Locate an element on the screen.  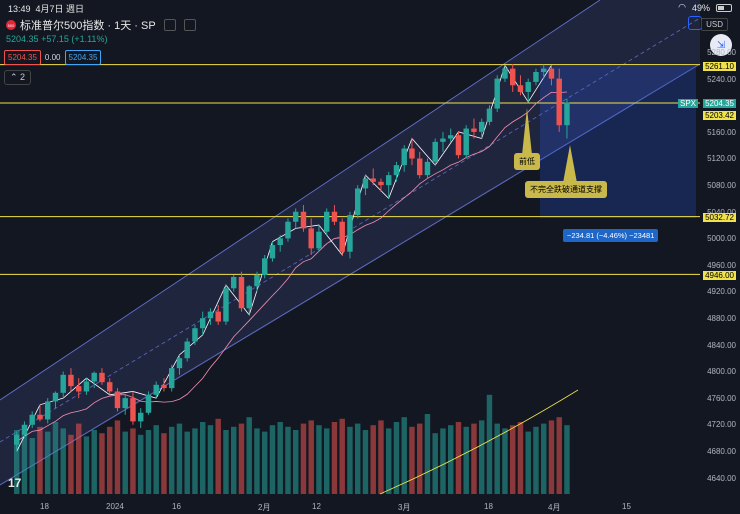
symbol-logo: 500 is located at coordinates (11, 25).